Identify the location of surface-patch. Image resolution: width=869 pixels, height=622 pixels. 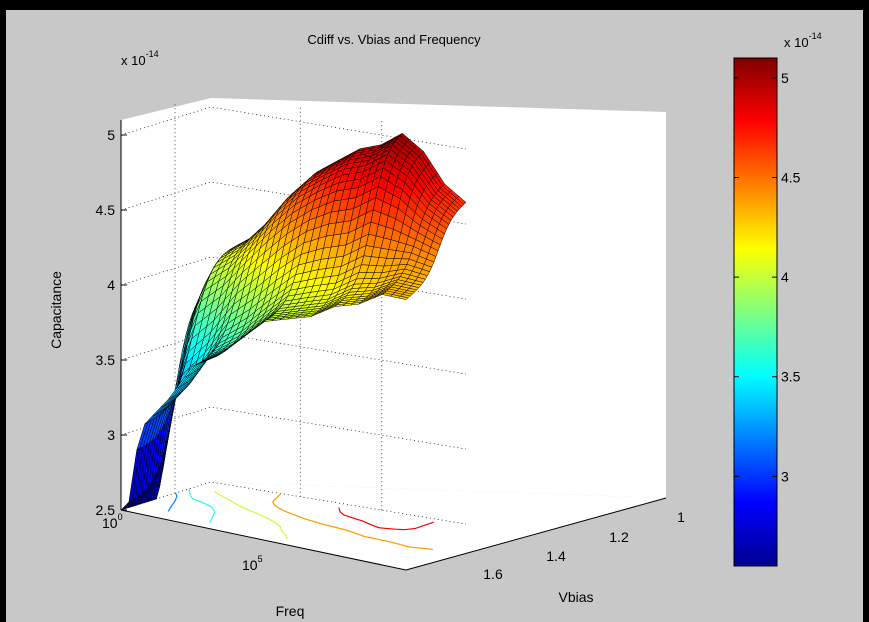
(126, 505).